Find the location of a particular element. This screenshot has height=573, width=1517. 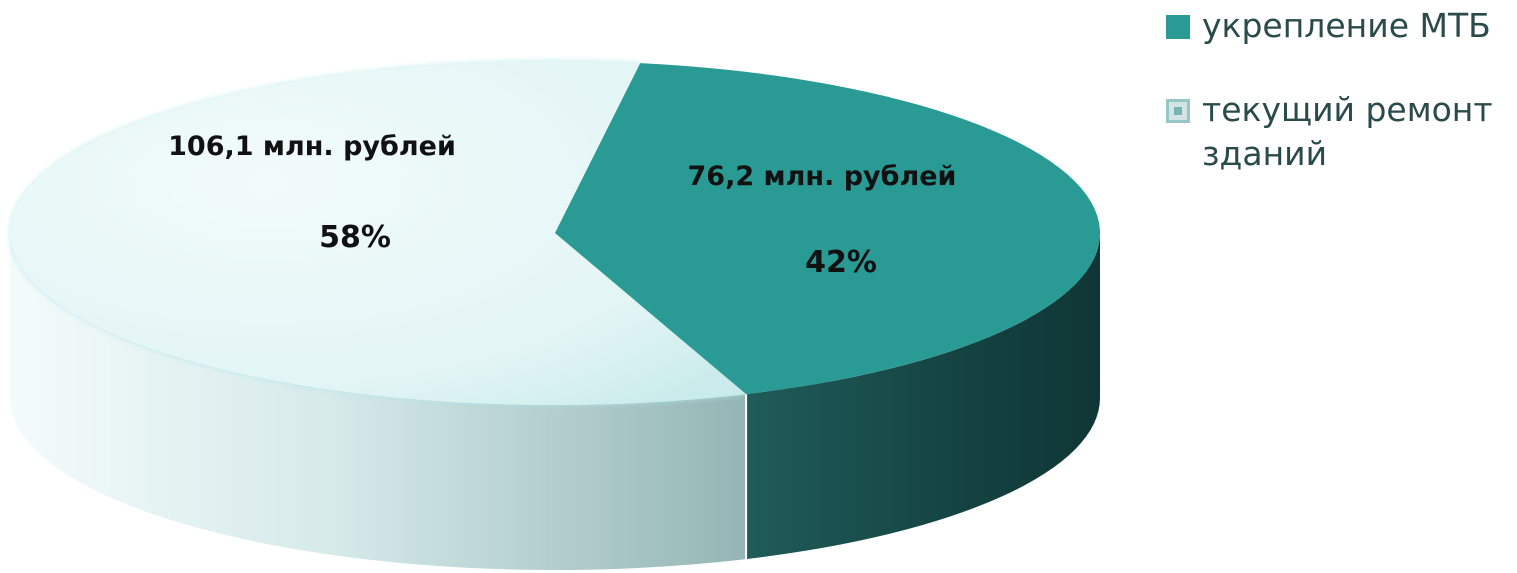

slice-repair-percent-label: 58% is located at coordinates (355, 237).